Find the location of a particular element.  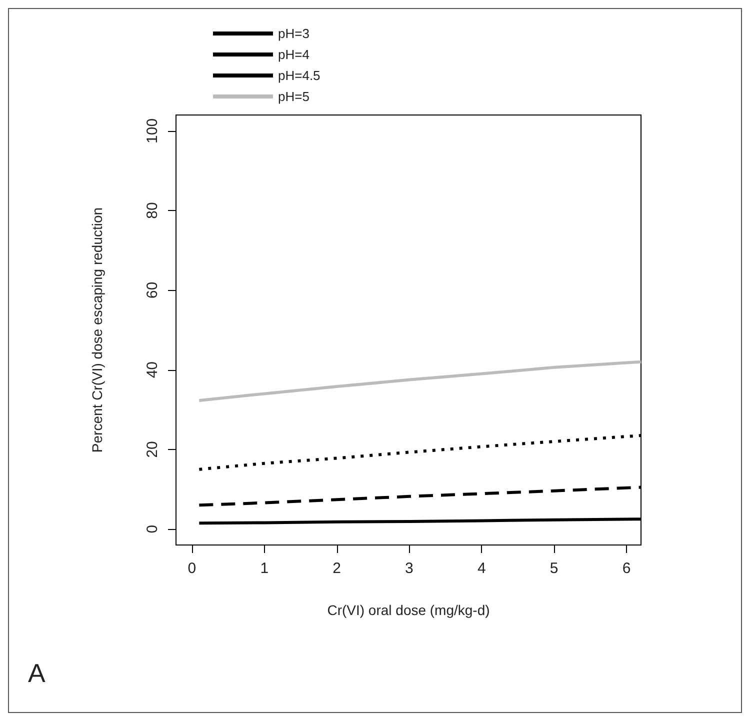

legend-label: pH=3 is located at coordinates (294, 33).